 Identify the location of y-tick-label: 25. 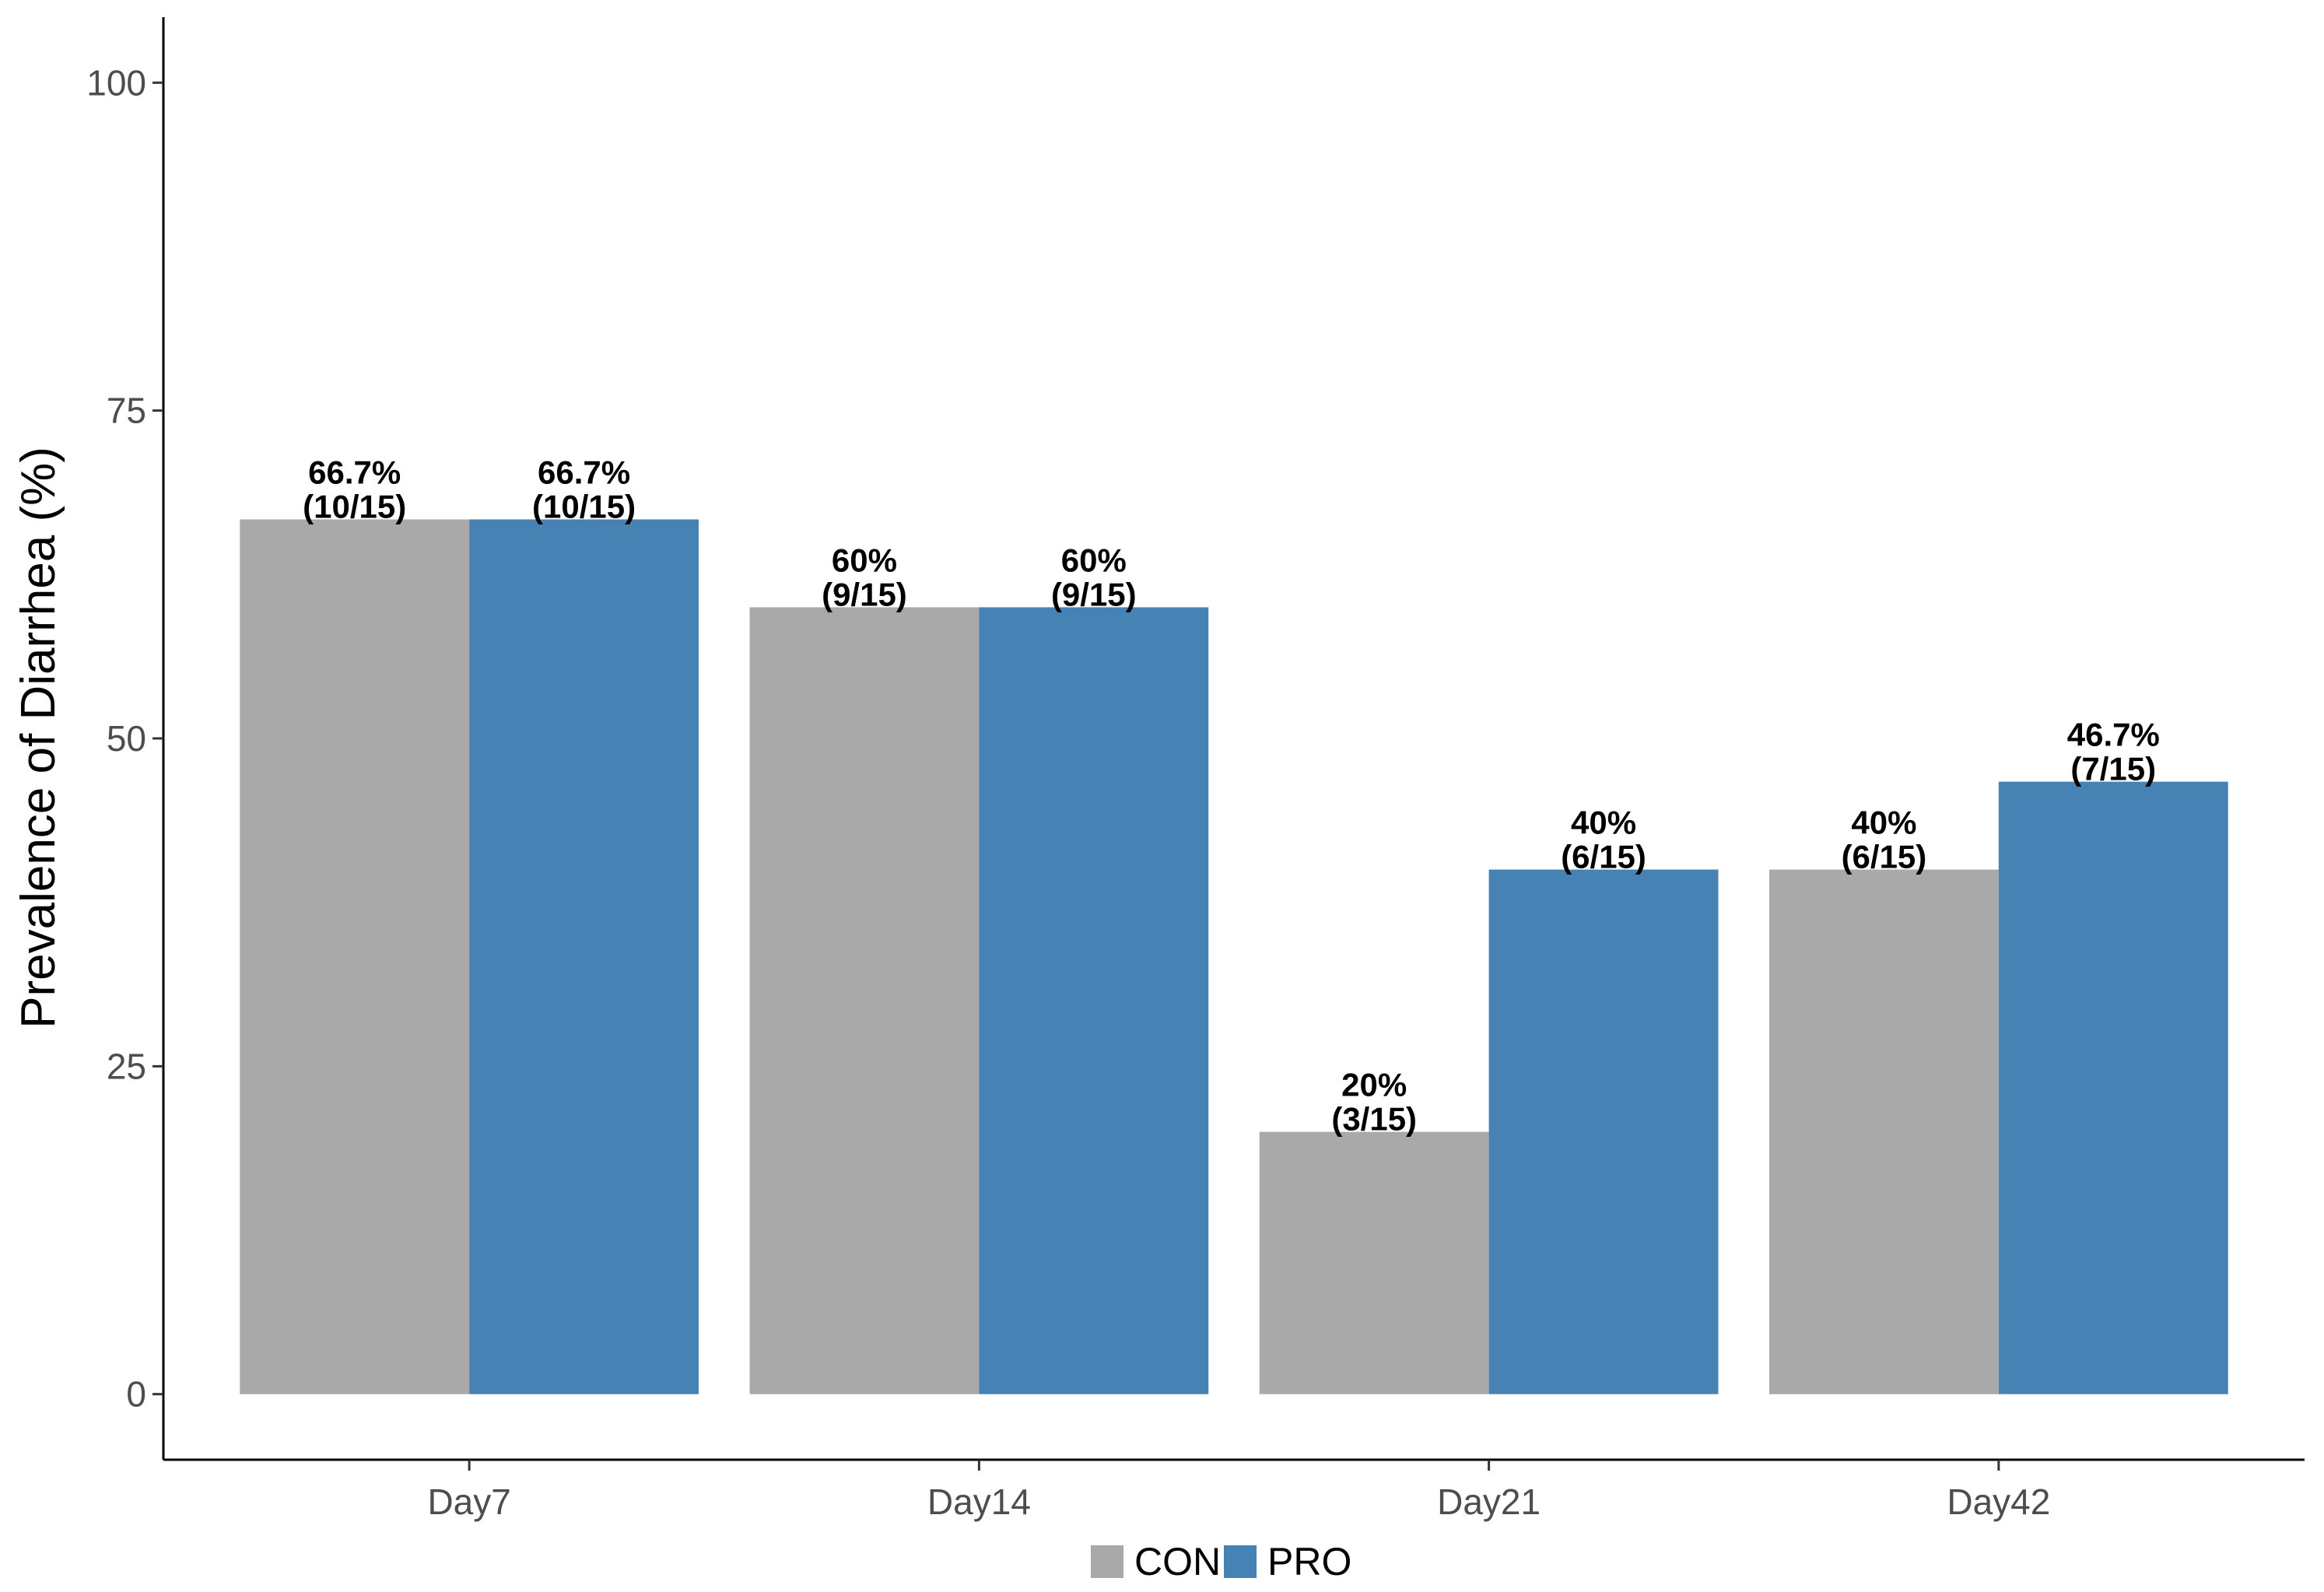
(126, 1066).